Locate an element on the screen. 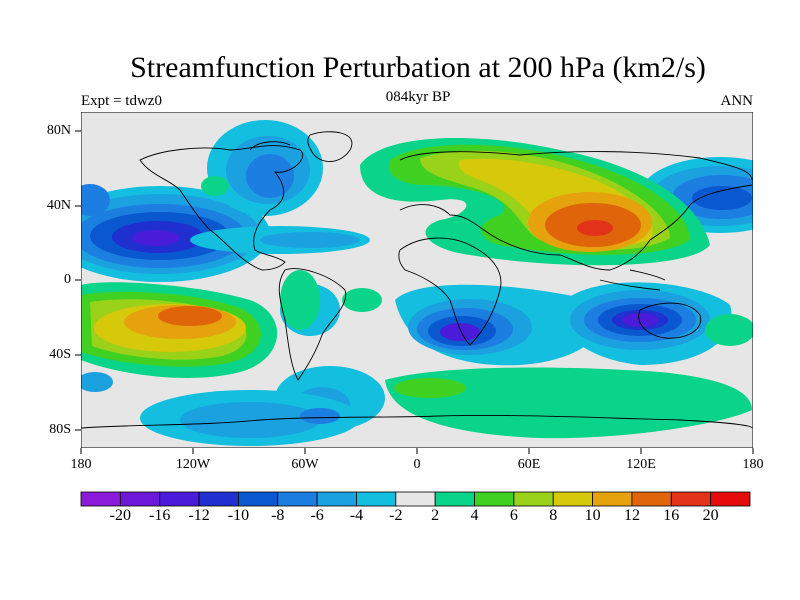 This screenshot has width=800, height=600. positive-center-south-pacific is located at coordinates (179, 330).